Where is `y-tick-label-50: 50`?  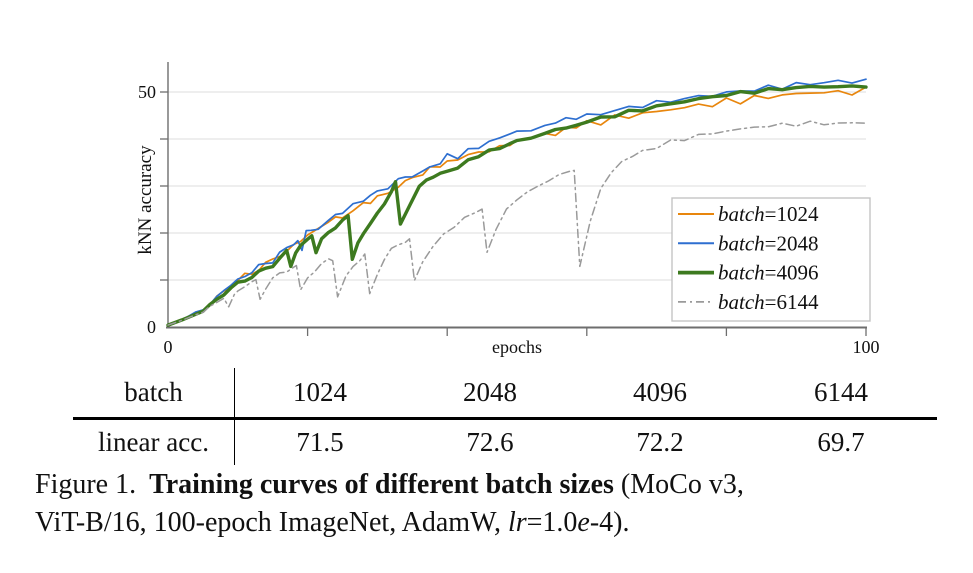 y-tick-label-50: 50 is located at coordinates (147, 92).